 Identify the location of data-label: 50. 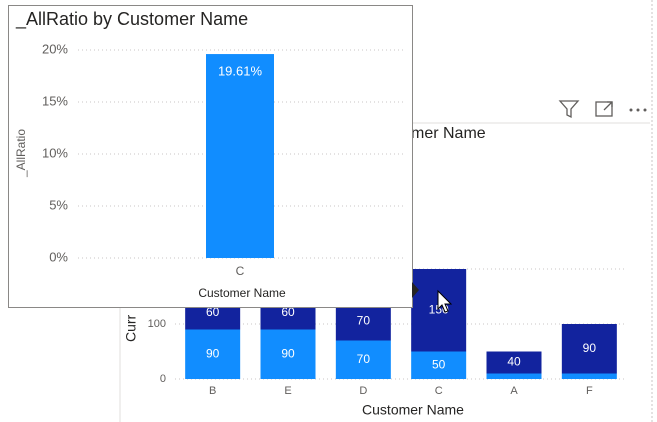
(439, 364).